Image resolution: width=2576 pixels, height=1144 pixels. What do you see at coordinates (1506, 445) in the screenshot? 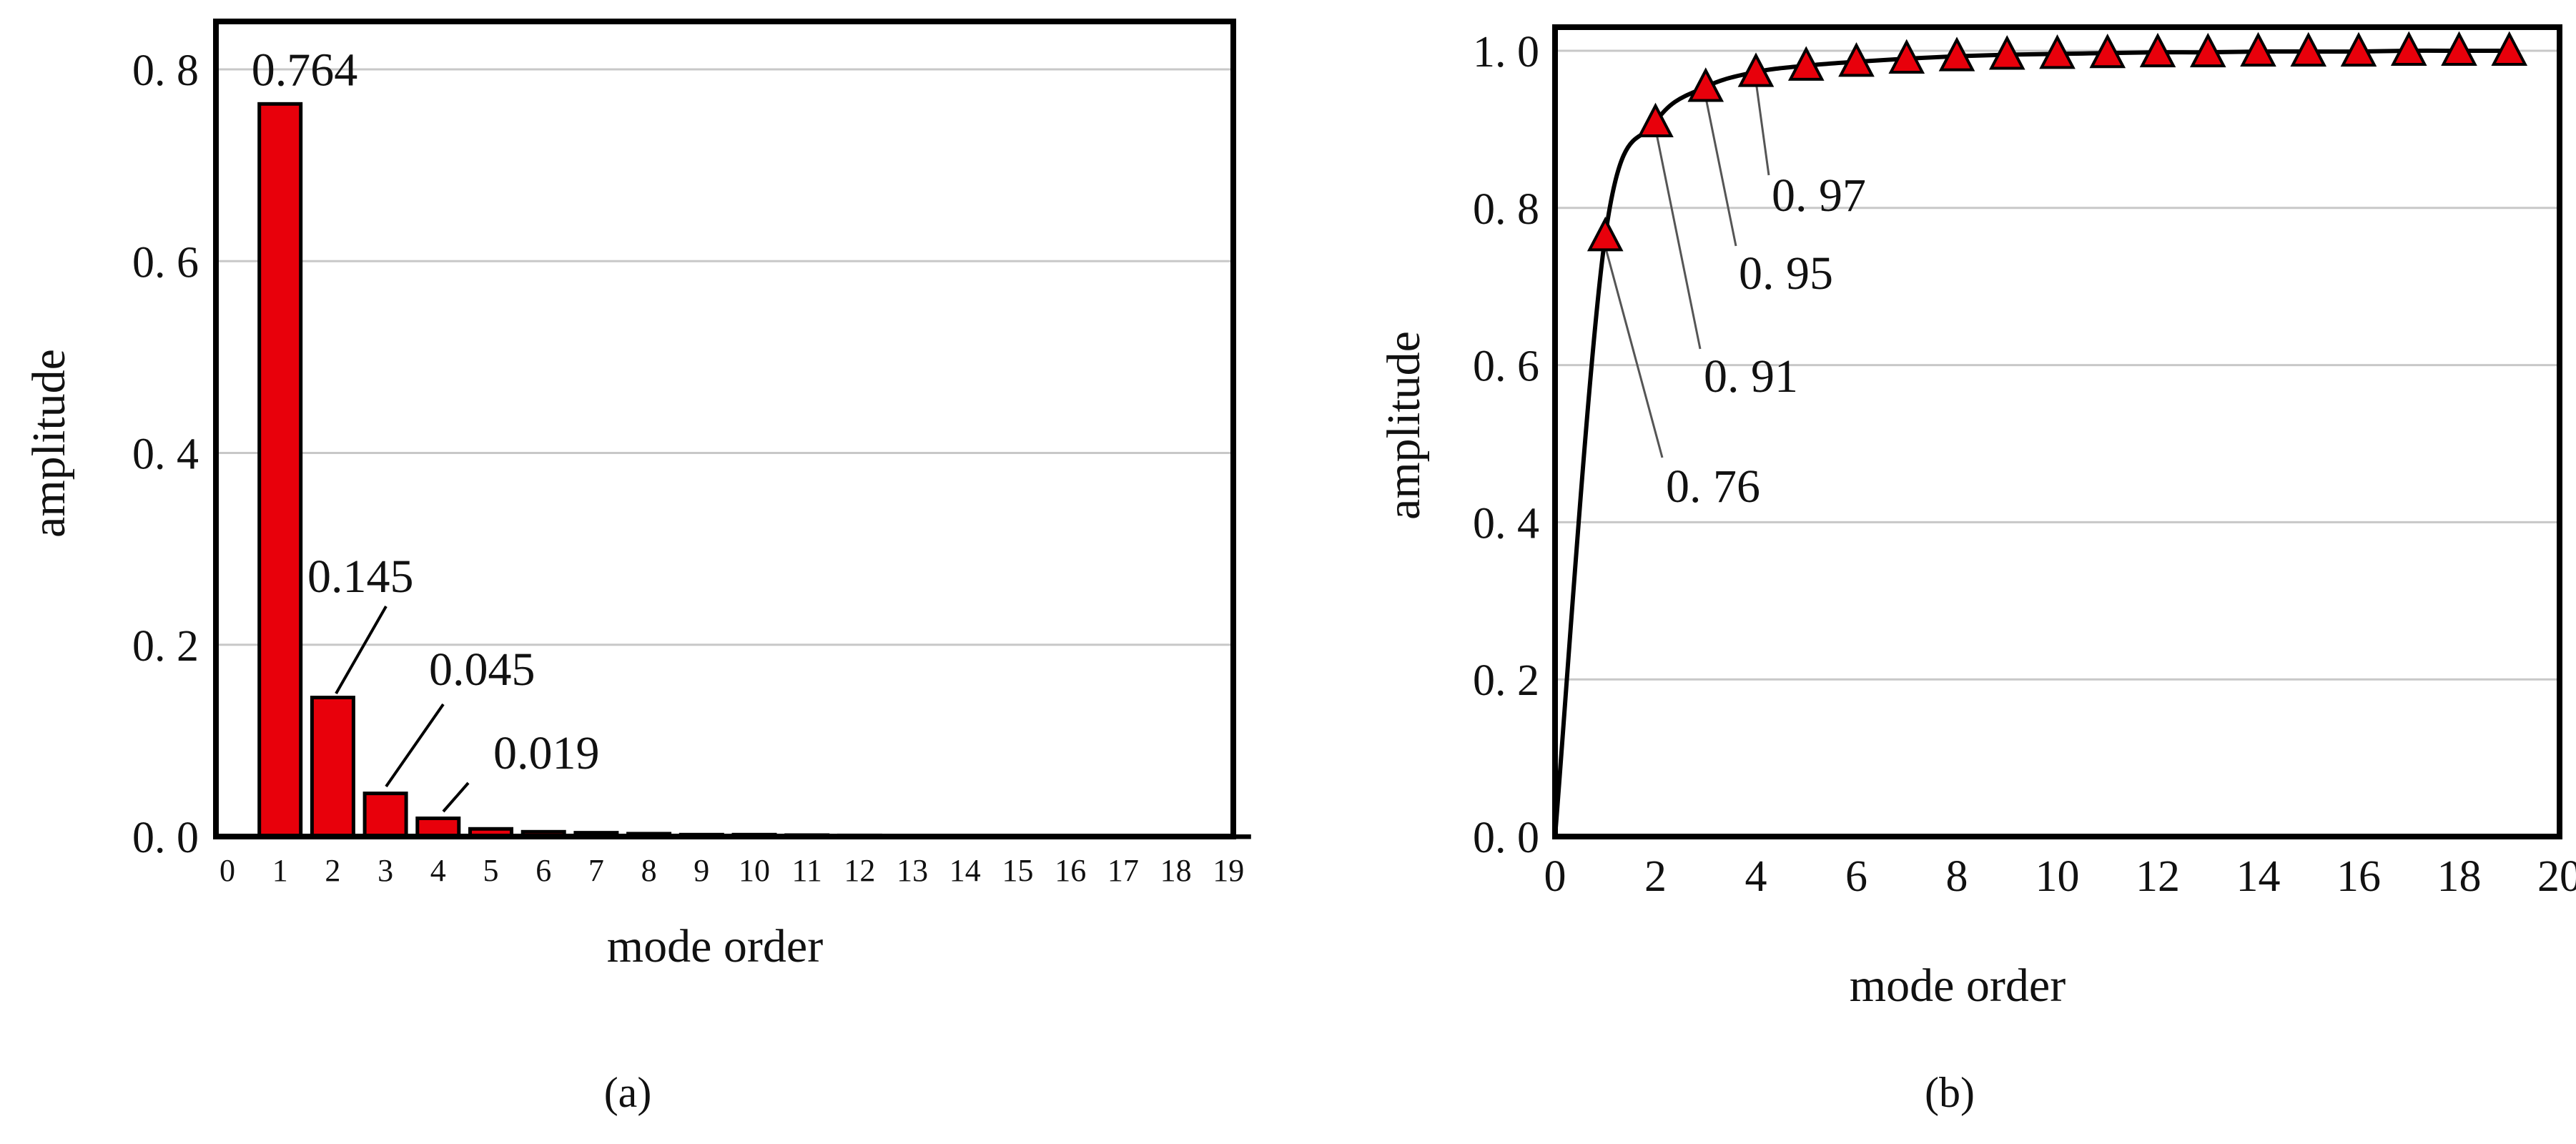
I see `panel-b-y-tick-labels: 0. 0 0. 2 0. 4 0. 6 0. 8 1. 0` at bounding box center [1506, 445].